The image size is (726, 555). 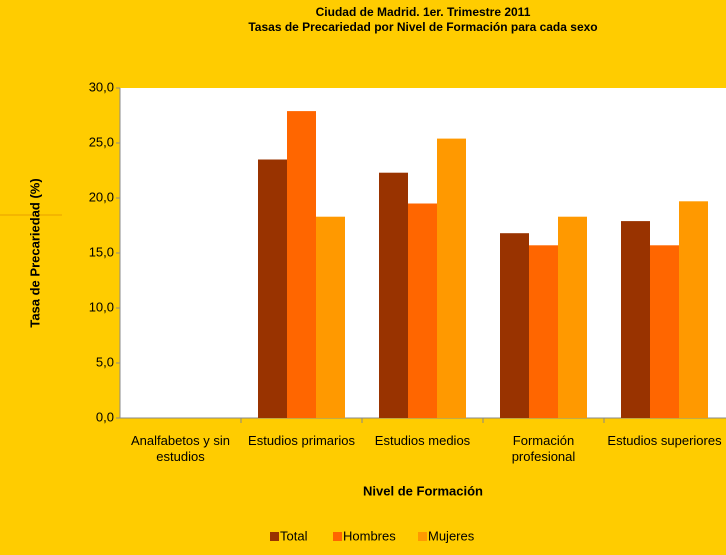 I want to click on legend-label: Mujeres, so click(x=451, y=535).